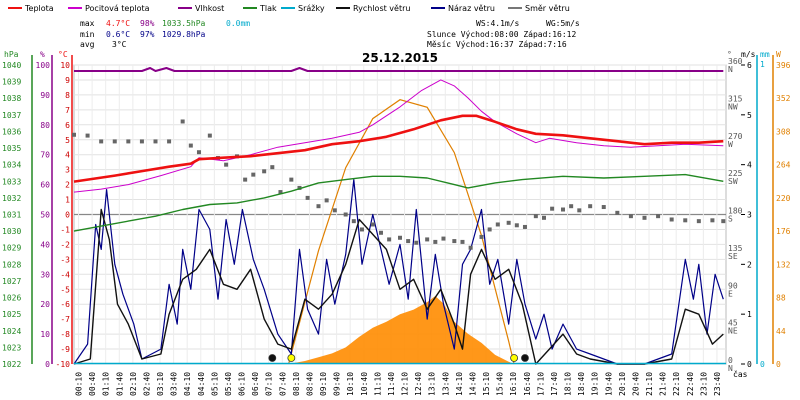 The height and width of the screenshot is (400, 800). What do you see at coordinates (323, 384) in the screenshot?
I see `time-tick-label: 09:10` at bounding box center [323, 384].